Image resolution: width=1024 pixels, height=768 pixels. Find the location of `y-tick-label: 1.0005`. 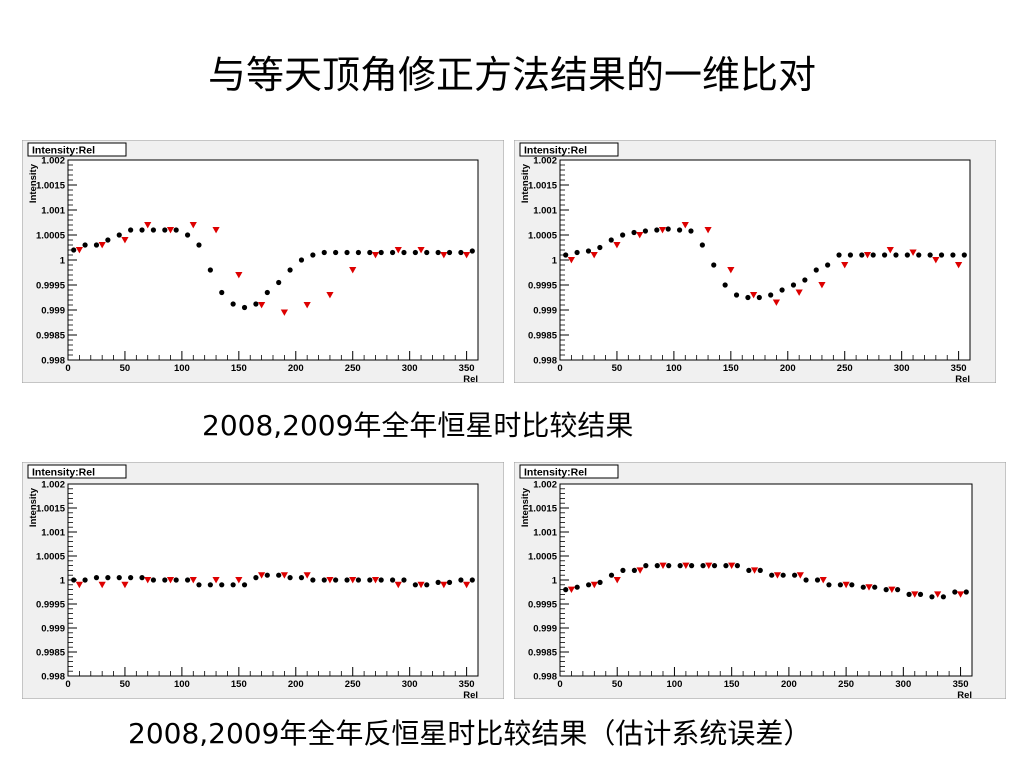

y-tick-label: 1.0005 is located at coordinates (543, 236).